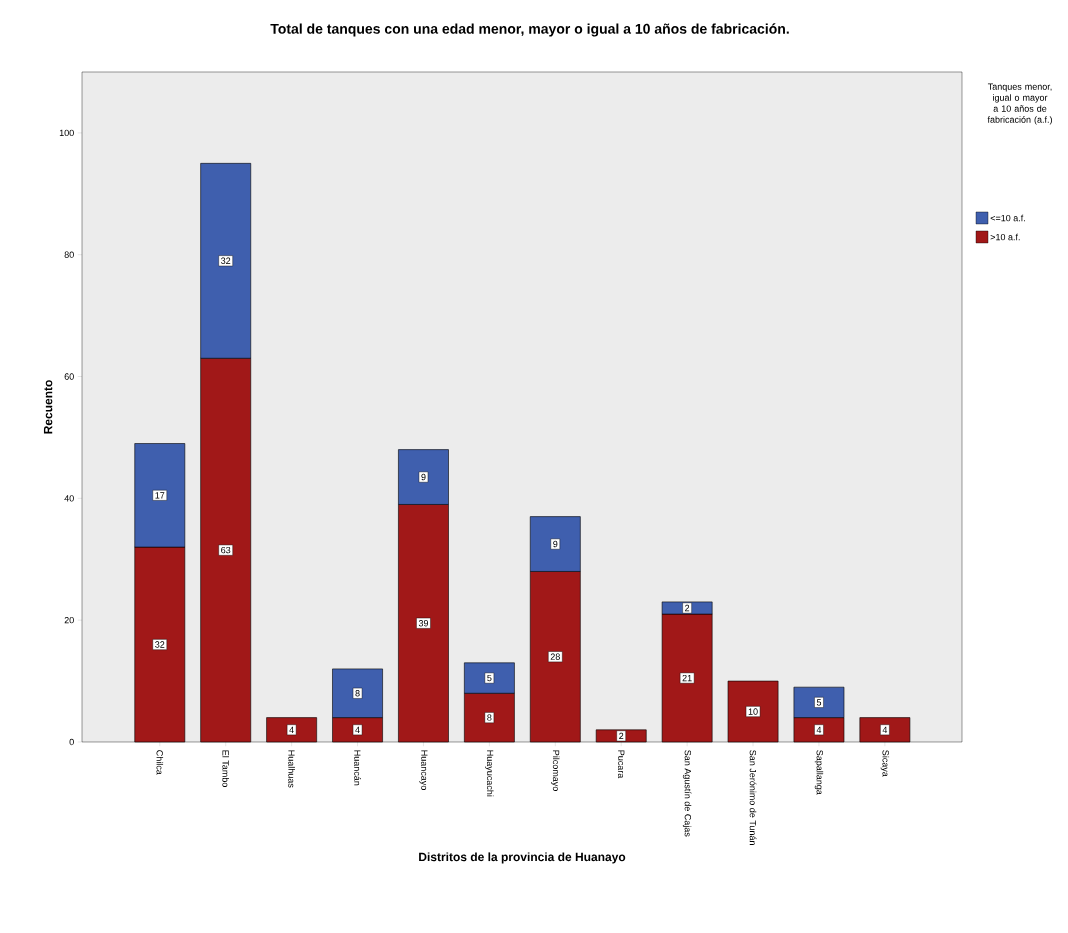  Describe the element at coordinates (69, 254) in the screenshot. I see `y-tick-label: 80` at that location.